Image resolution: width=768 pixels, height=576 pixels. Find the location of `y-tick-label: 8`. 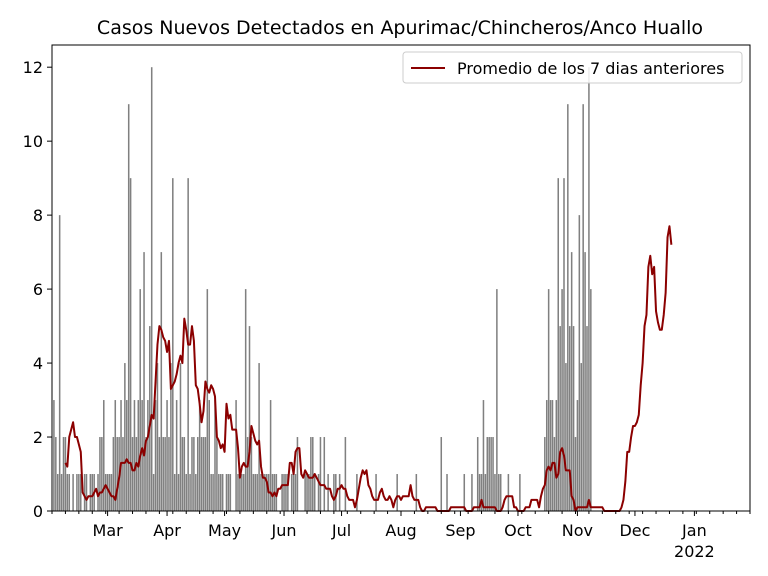

y-tick-label: 8 is located at coordinates (38, 215).